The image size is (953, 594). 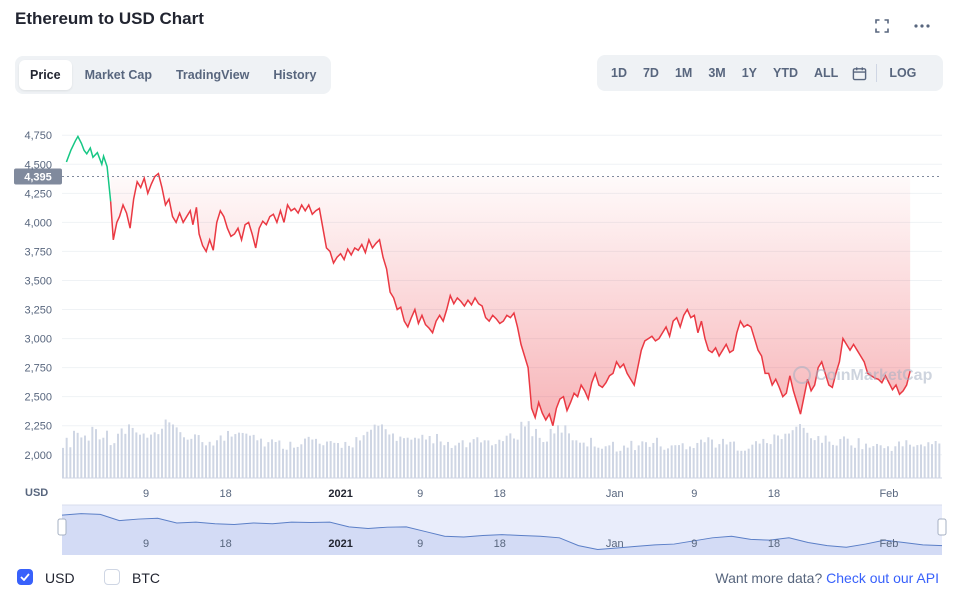 What do you see at coordinates (717, 73) in the screenshot?
I see `range-3m: 3M` at bounding box center [717, 73].